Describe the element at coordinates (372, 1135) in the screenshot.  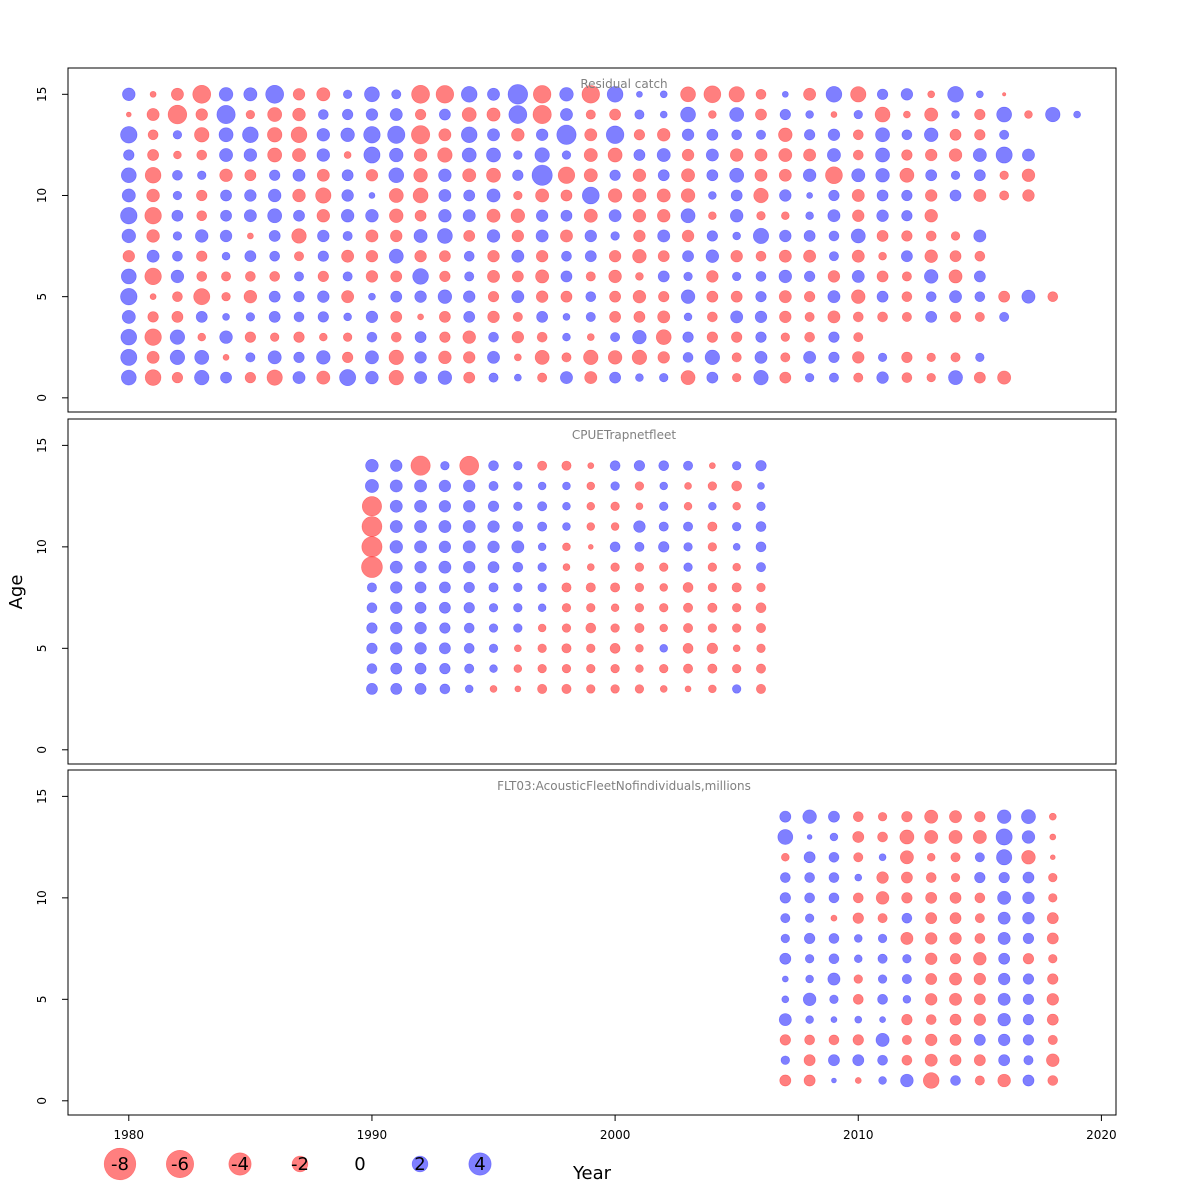
I see `x-tick-label: 1990` at that location.